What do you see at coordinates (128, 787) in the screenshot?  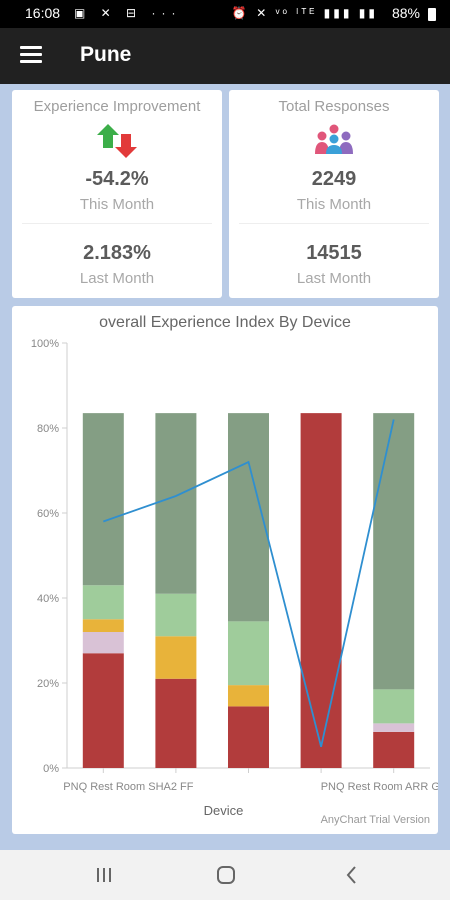 I see `x-tick-label: PNQ Rest Room SHA2 FF` at bounding box center [128, 787].